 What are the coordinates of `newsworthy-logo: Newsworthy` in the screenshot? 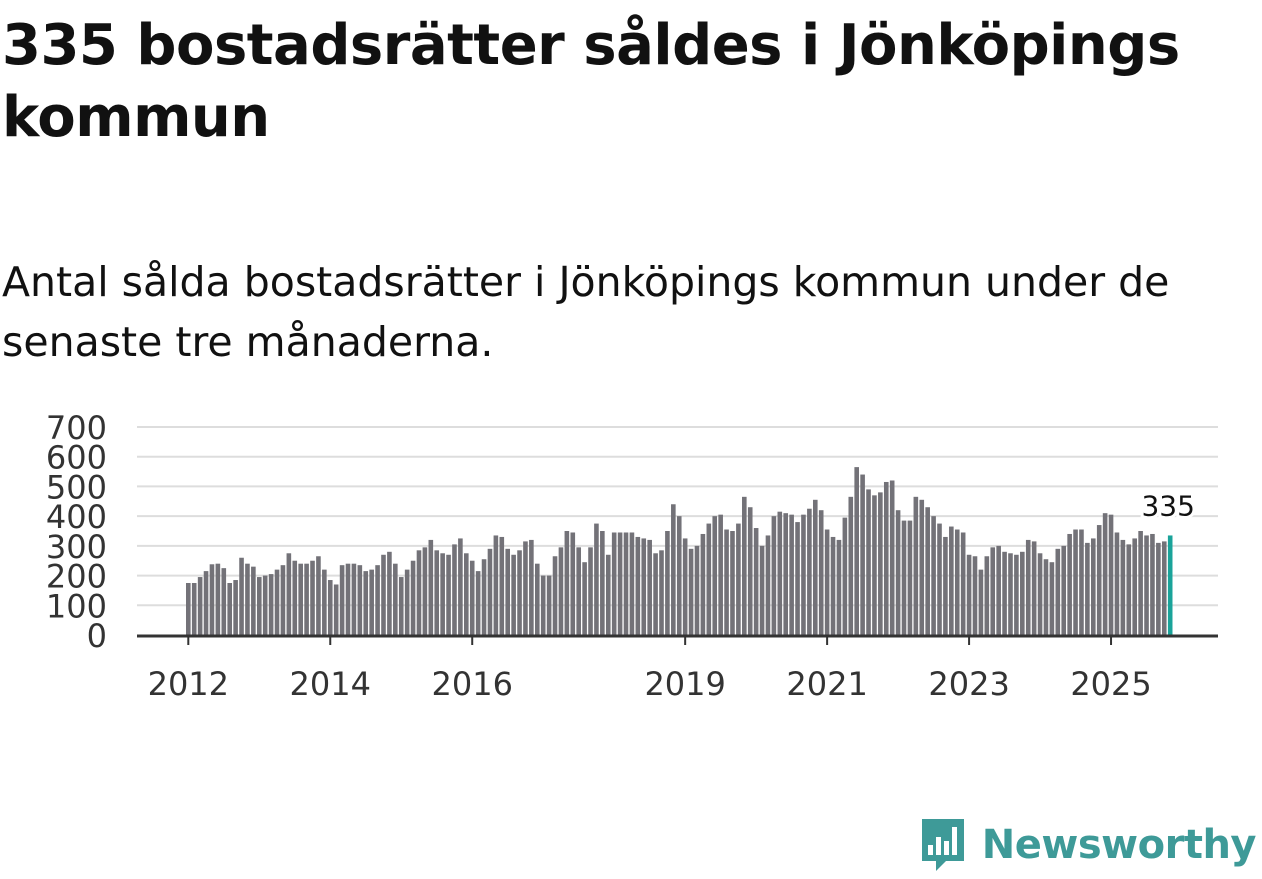 It's located at (1087, 845).